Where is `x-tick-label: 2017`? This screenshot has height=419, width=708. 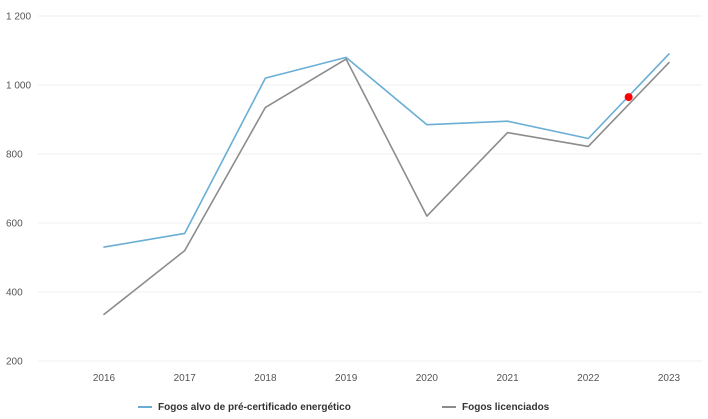
x-tick-label: 2017 is located at coordinates (185, 378).